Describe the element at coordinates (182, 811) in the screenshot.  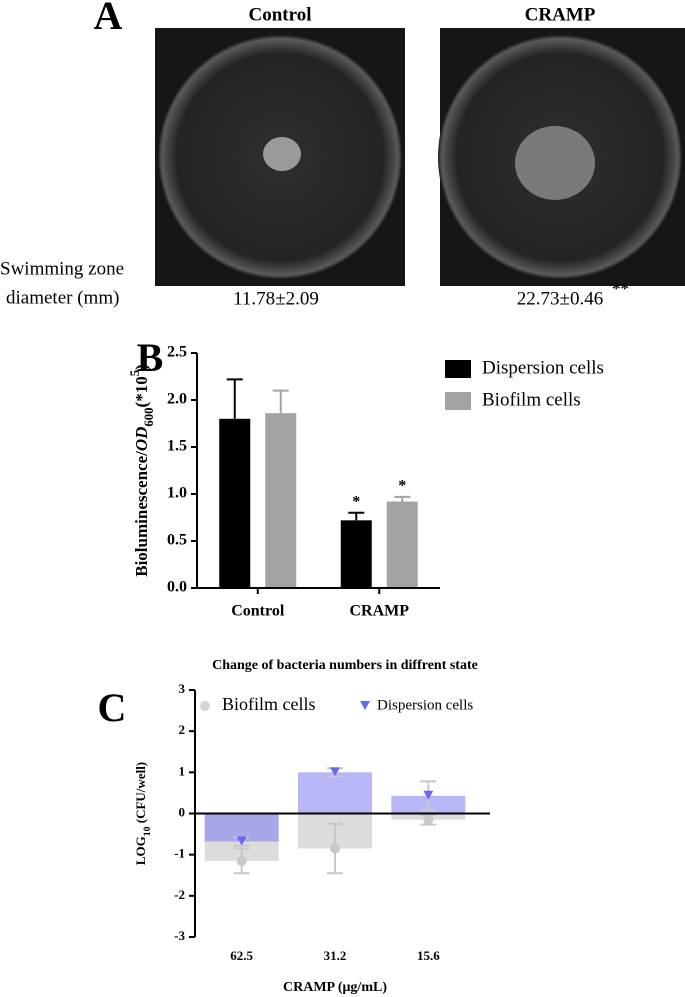
I see `y-tick-label: 0` at that location.